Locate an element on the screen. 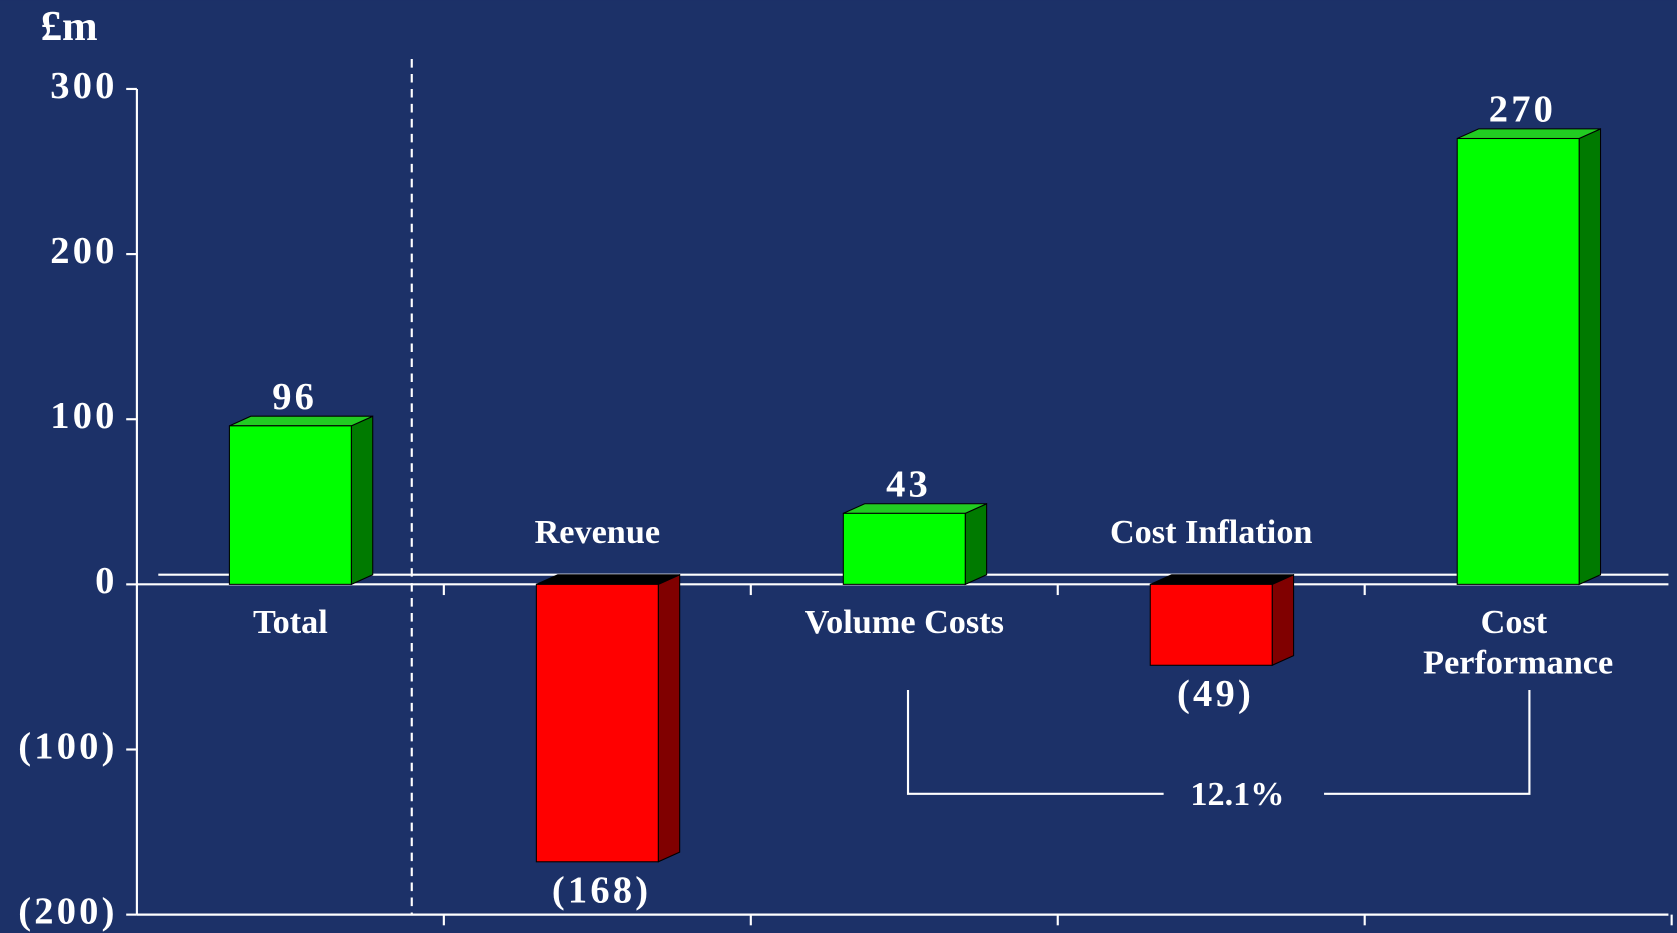  value-label: (168) is located at coordinates (601, 891).